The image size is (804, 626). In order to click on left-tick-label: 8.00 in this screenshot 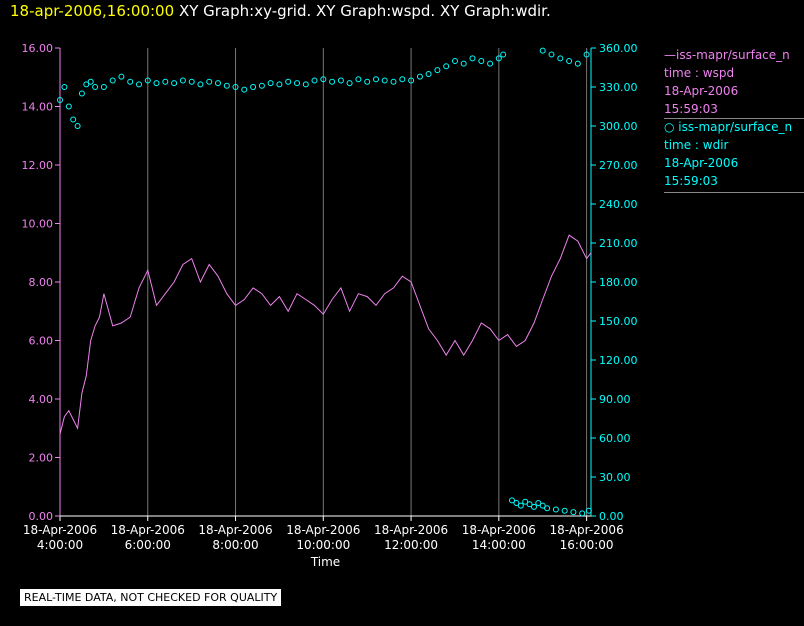, I will do `click(41, 282)`.